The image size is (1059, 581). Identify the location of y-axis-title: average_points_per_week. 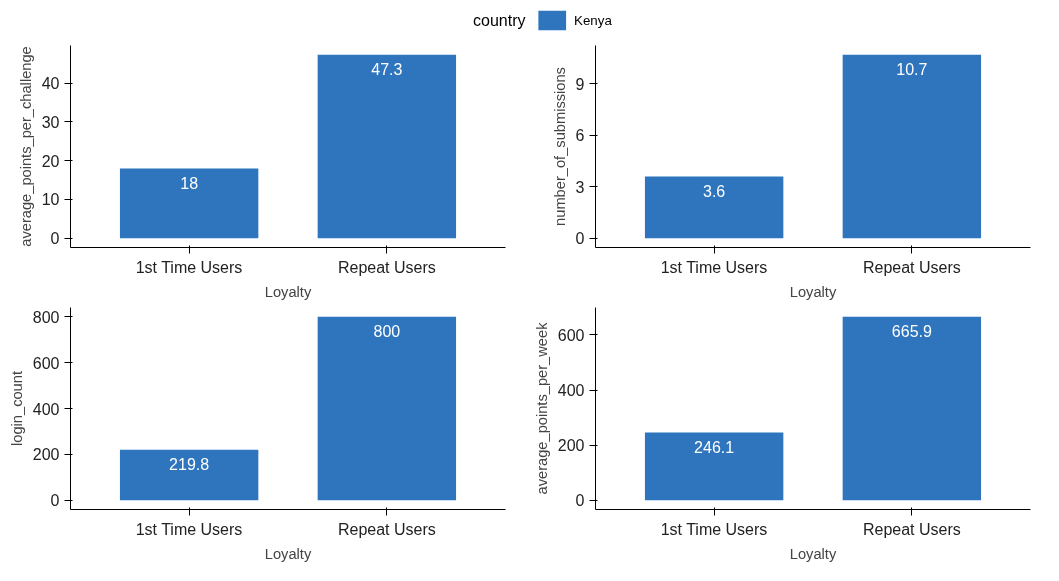
(541, 408).